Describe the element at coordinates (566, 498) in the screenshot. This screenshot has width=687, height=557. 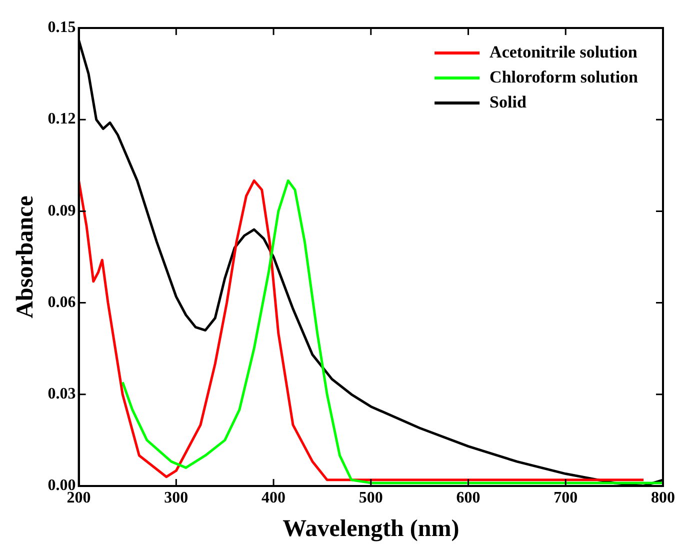
I see `x-tick-label: 700` at that location.